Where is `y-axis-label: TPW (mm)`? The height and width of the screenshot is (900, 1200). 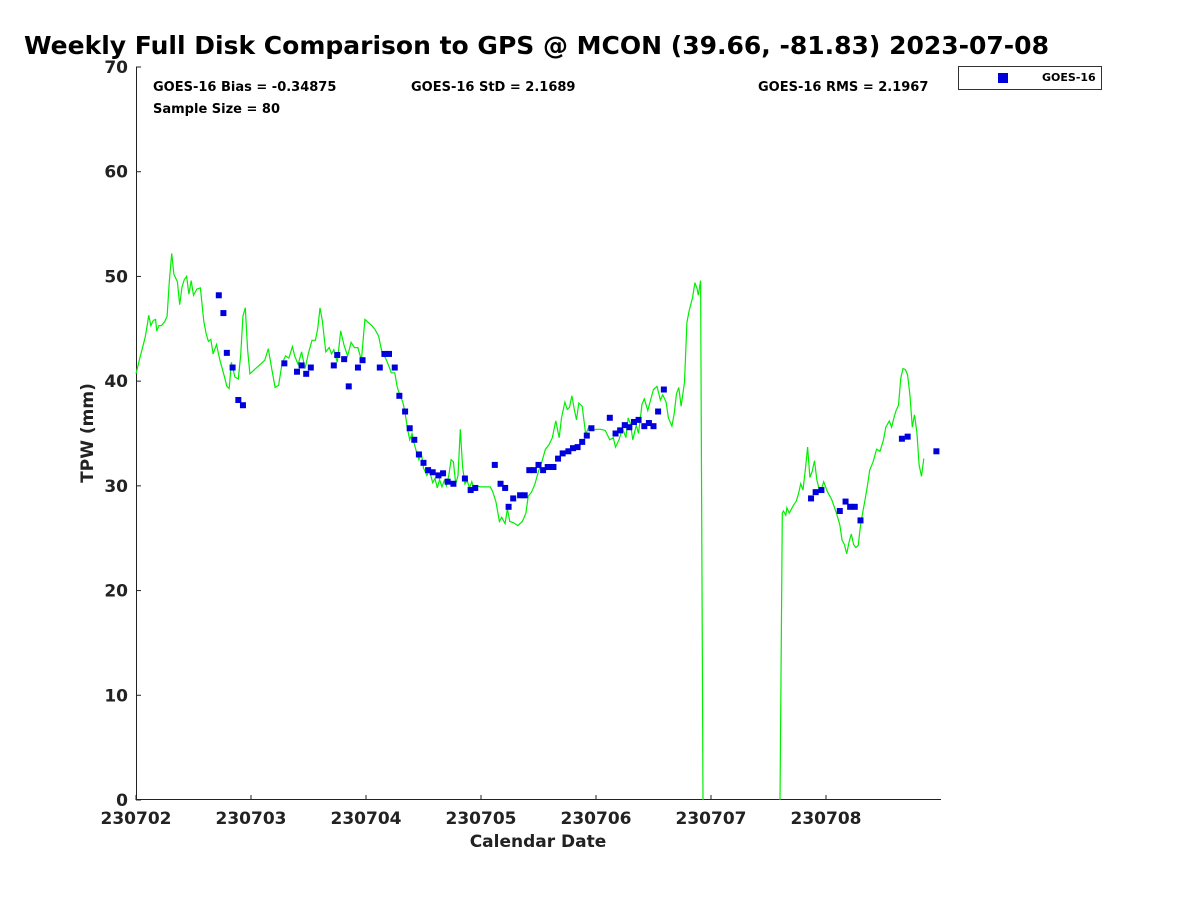
y-axis-label: TPW (mm) is located at coordinates (88, 433).